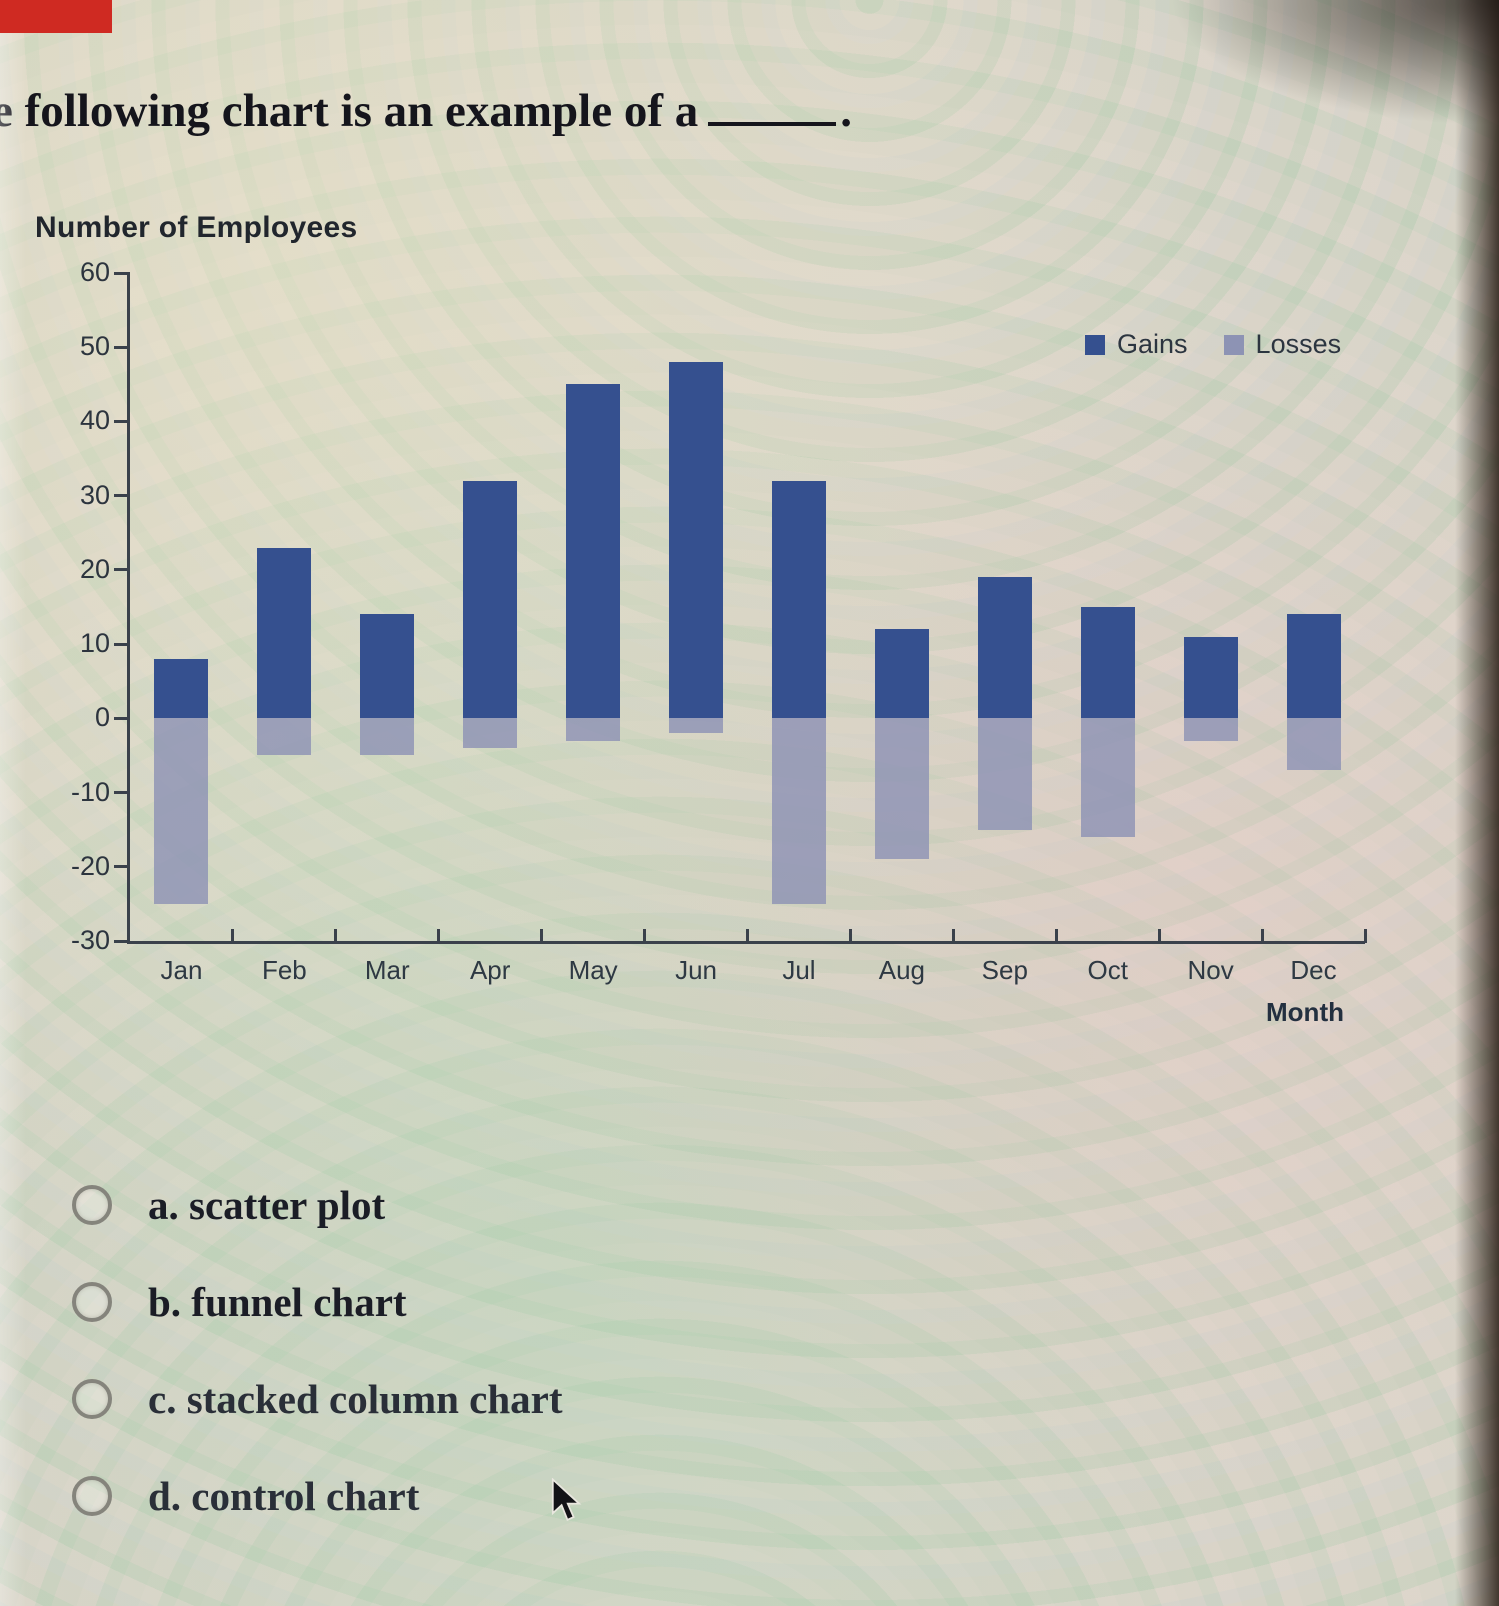  I want to click on legend-label: Losses, so click(1298, 344).